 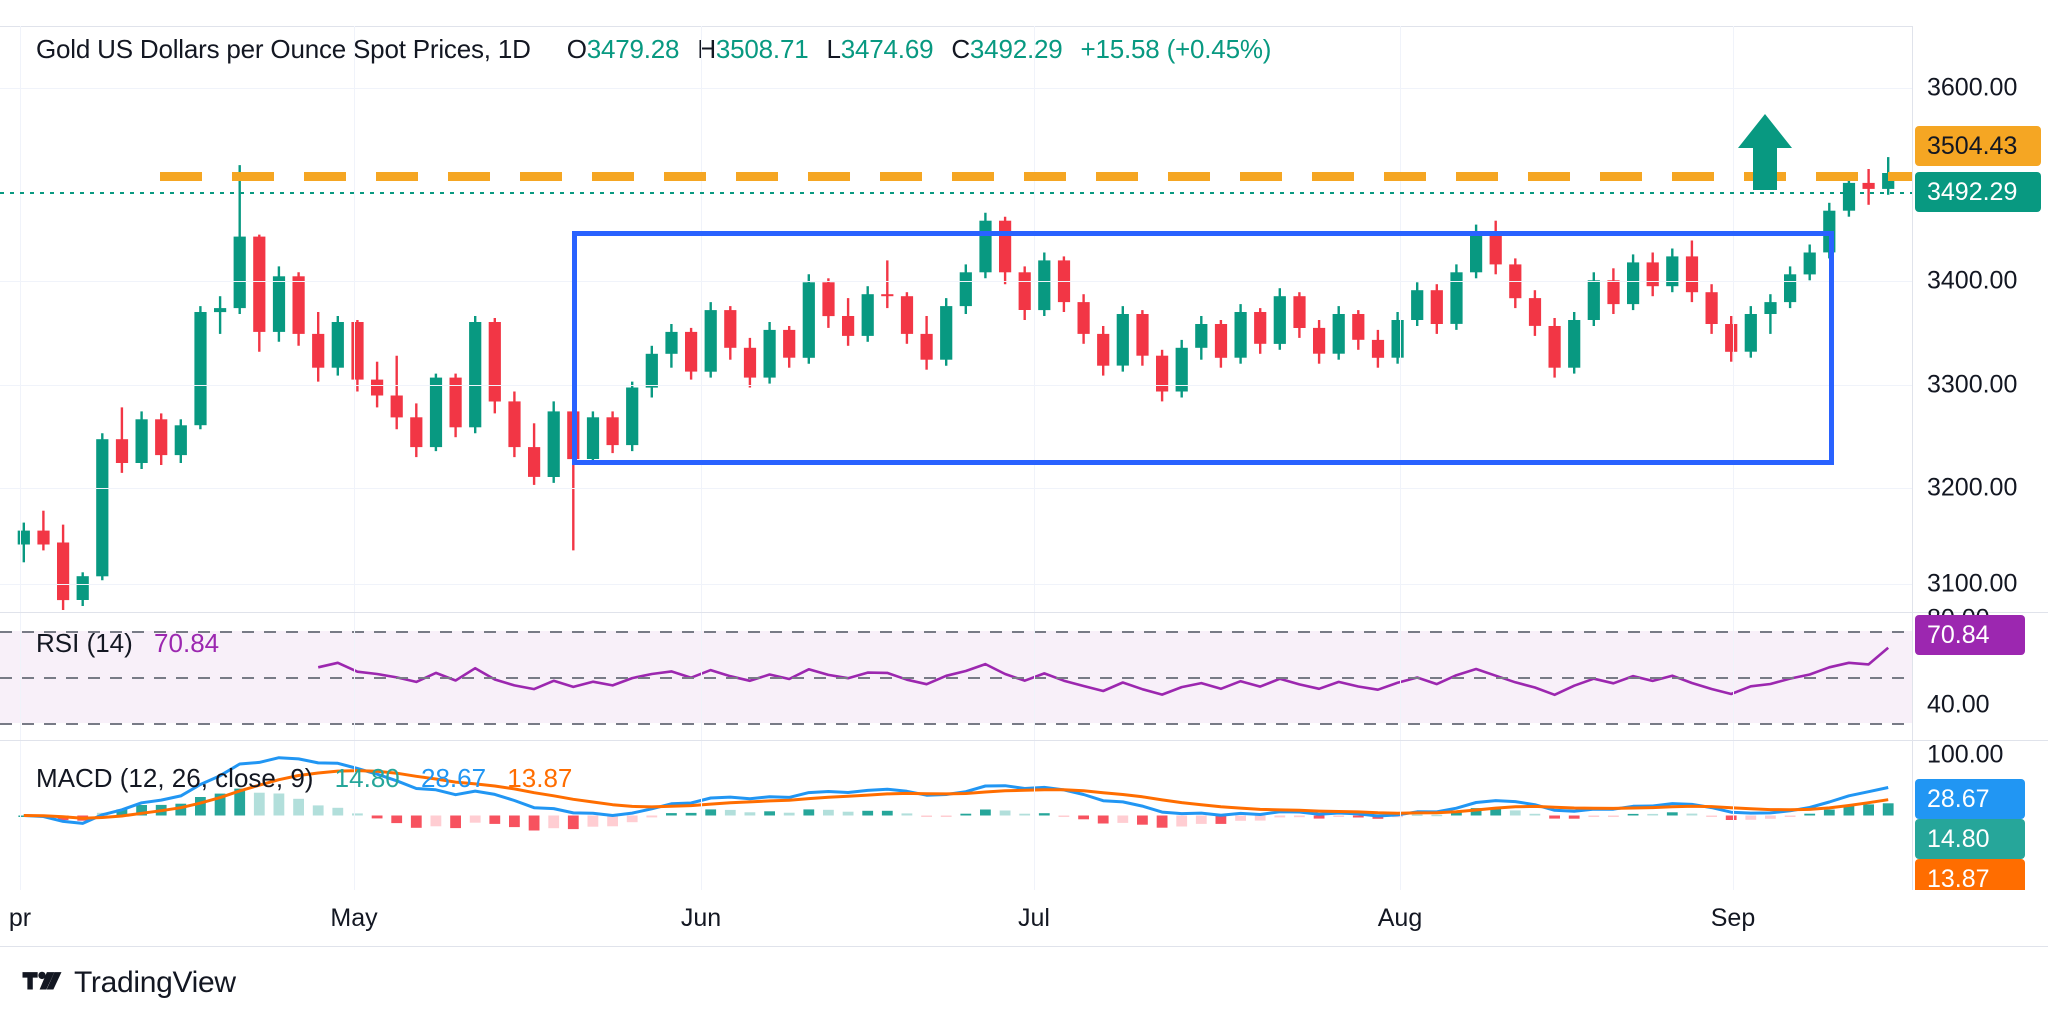 I want to click on rsi-value-badge: 70.84, so click(x=1970, y=635).